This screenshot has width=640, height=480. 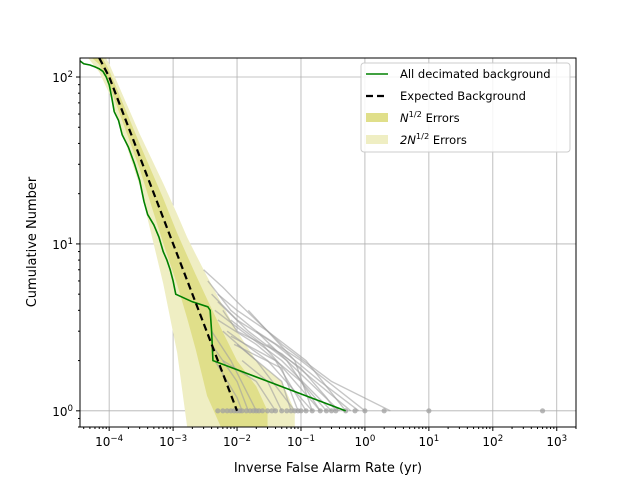 What do you see at coordinates (116, 439) in the screenshot?
I see `x-tick-label-exponent: −4` at bounding box center [116, 439].